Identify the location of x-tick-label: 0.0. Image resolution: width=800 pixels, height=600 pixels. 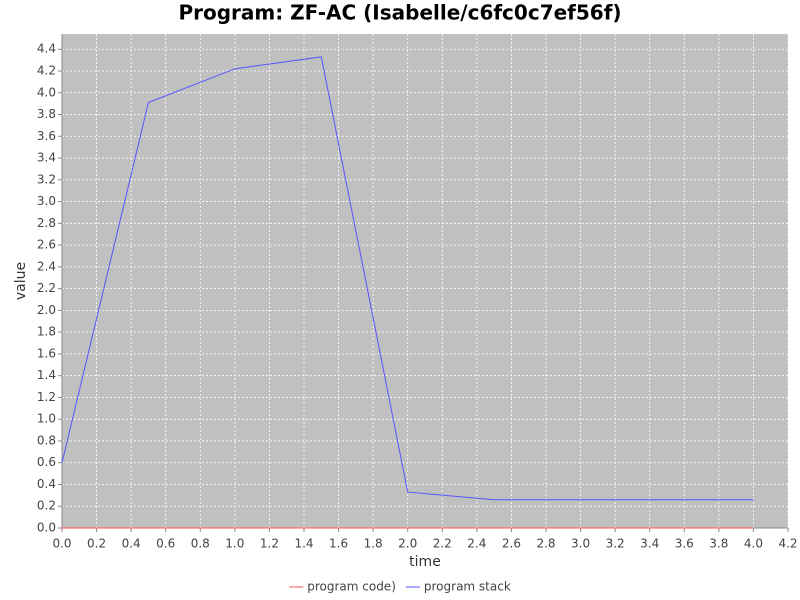
(61, 544).